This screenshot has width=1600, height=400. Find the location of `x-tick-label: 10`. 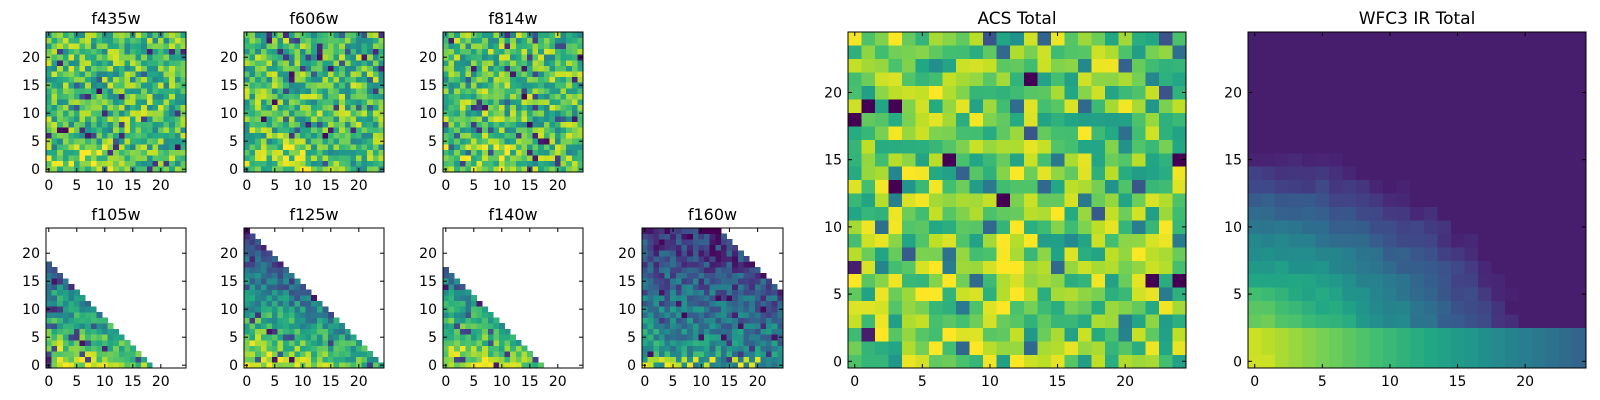

x-tick-label: 10 is located at coordinates (701, 382).